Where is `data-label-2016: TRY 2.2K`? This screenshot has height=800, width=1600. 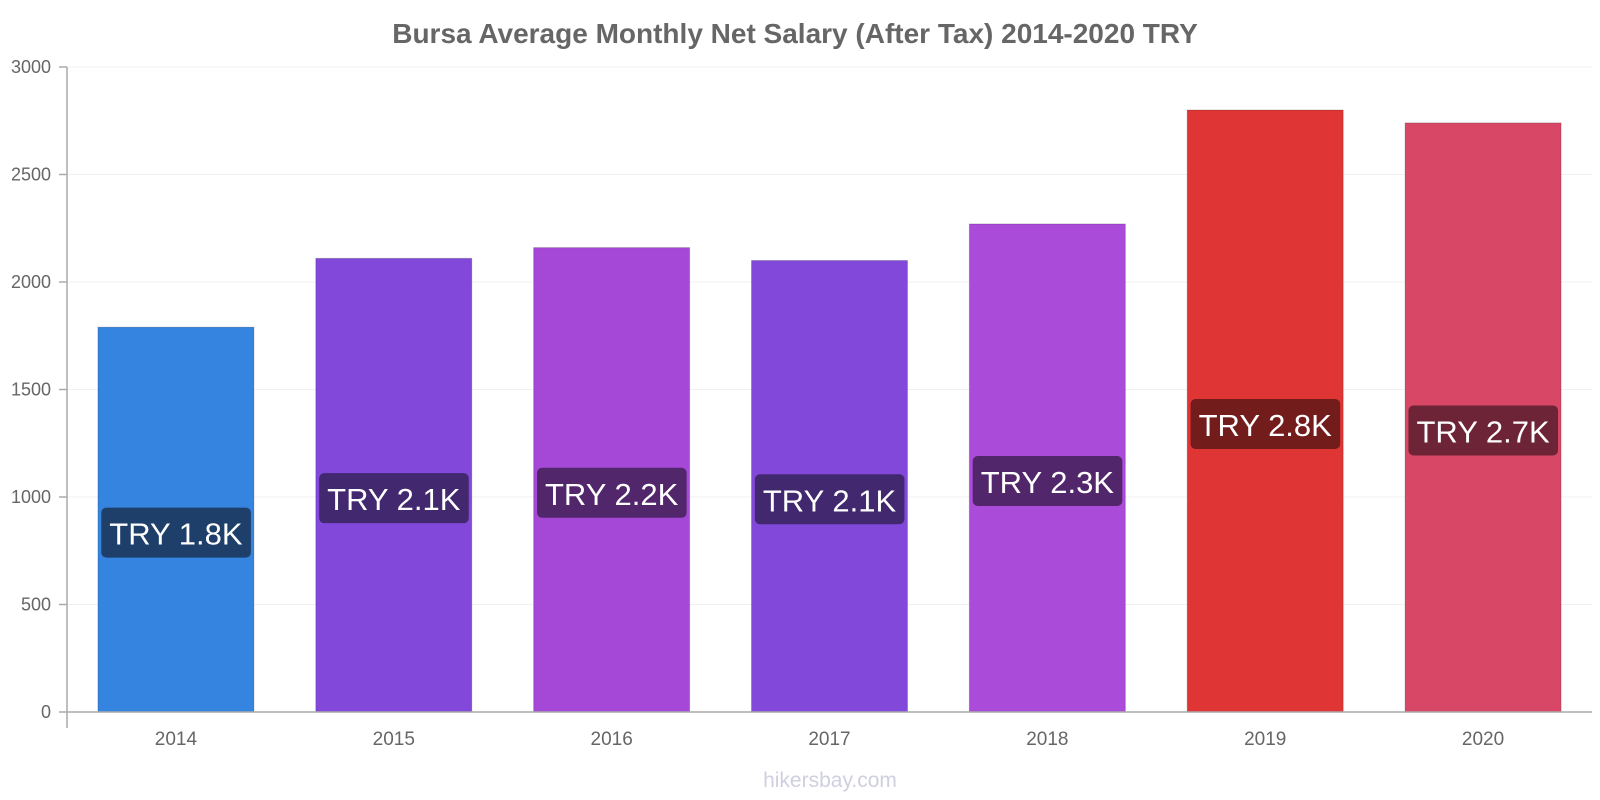
data-label-2016: TRY 2.2K is located at coordinates (612, 492).